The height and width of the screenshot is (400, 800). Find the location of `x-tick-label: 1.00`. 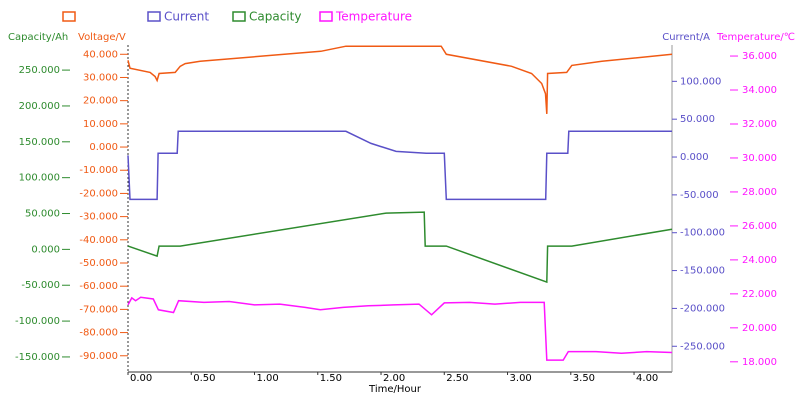

x-tick-label: 1.00 is located at coordinates (268, 378).